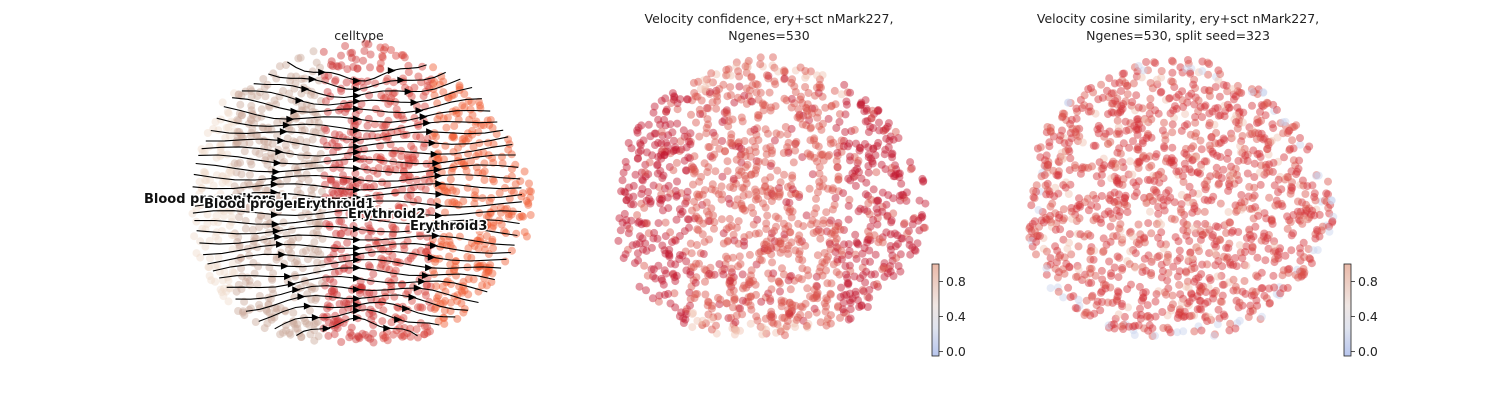 This screenshot has height=400, width=1500. I want to click on colorbar-confidence: 0.00.40.8, so click(948, 311).